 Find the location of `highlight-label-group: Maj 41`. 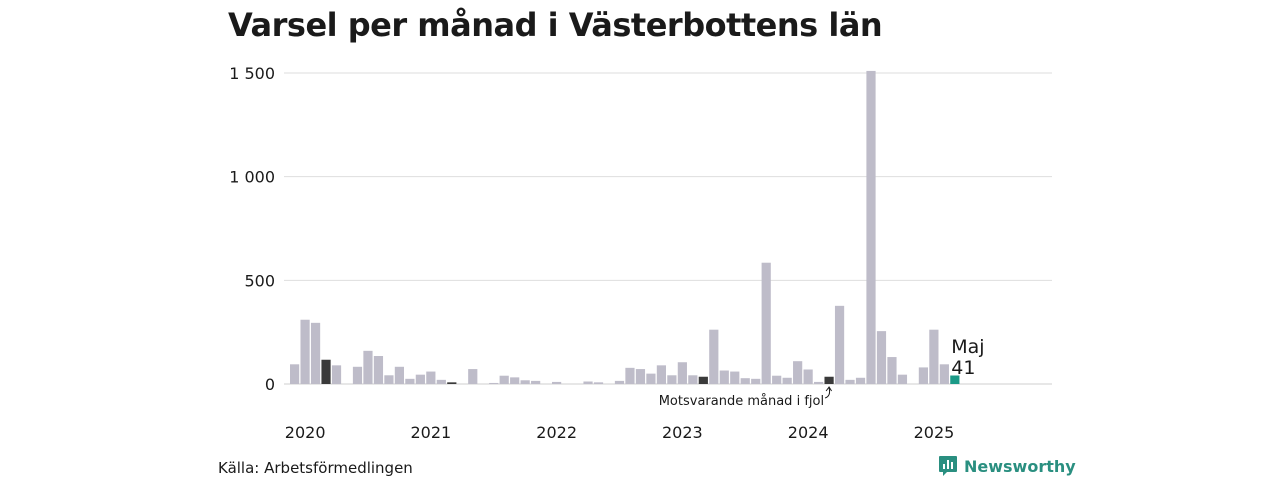

highlight-label-group: Maj 41 is located at coordinates (967, 357).